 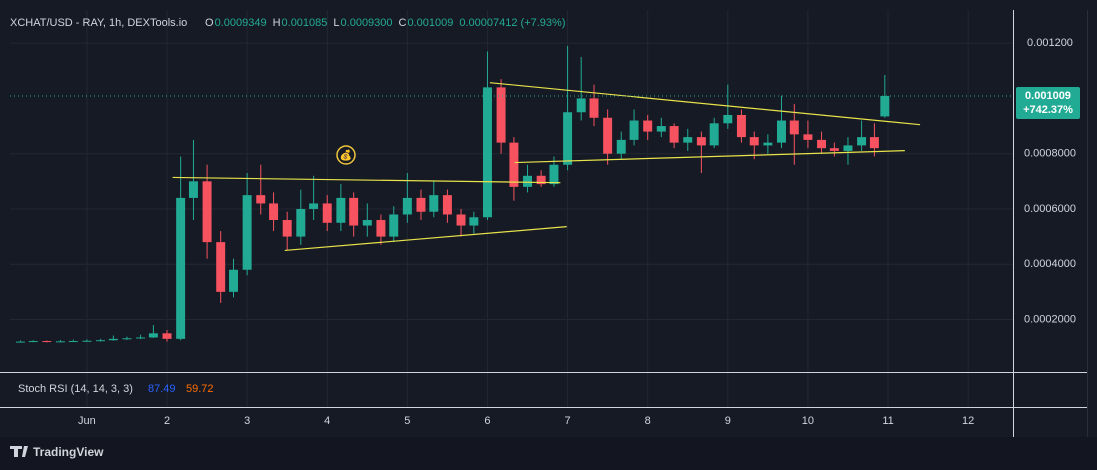 What do you see at coordinates (1048, 110) in the screenshot?
I see `price-tag-change: +742.37%` at bounding box center [1048, 110].